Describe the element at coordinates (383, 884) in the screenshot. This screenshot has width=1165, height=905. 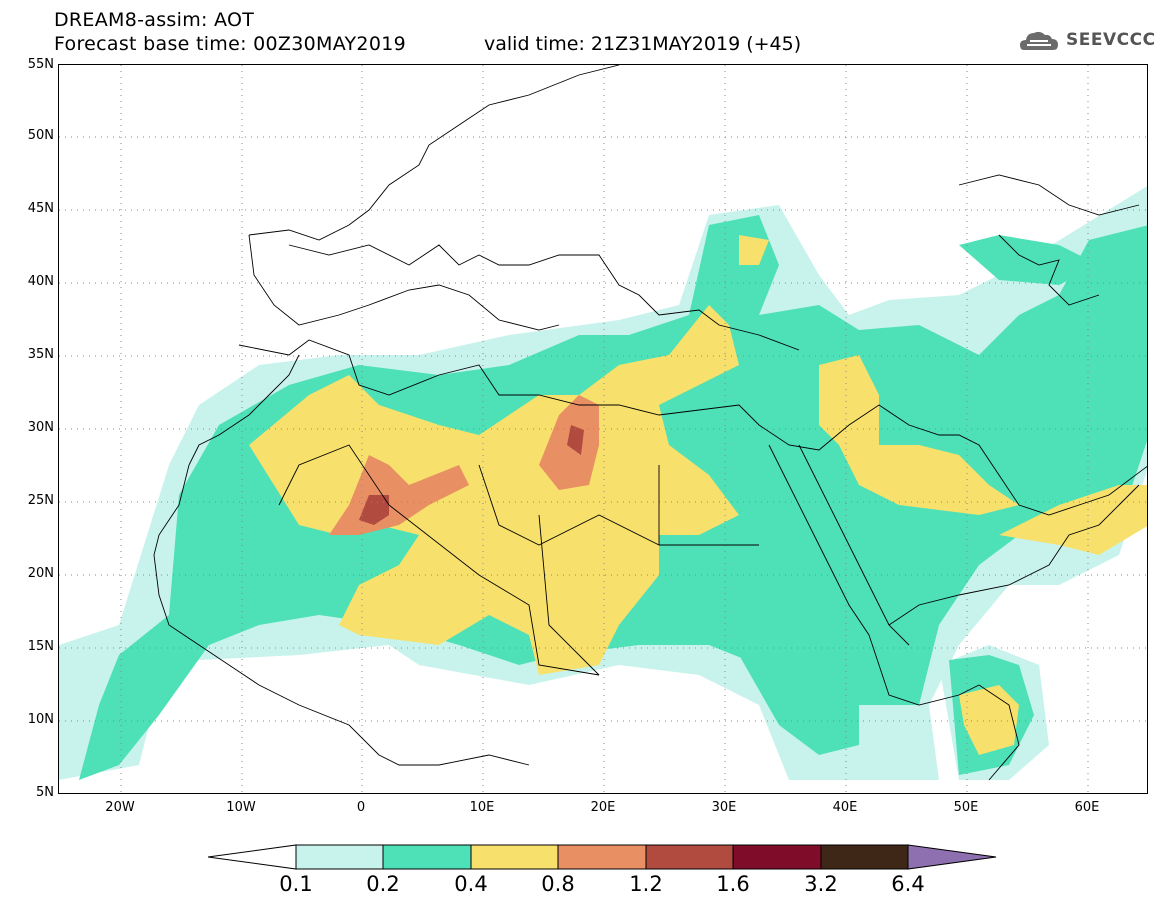
I see `colorbar-label: 0.2` at that location.